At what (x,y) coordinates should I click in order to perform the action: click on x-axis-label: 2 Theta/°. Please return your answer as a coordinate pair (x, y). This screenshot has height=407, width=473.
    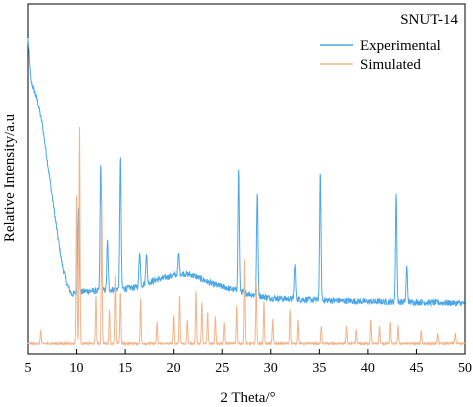
    Looking at the image, I should click on (247, 398).